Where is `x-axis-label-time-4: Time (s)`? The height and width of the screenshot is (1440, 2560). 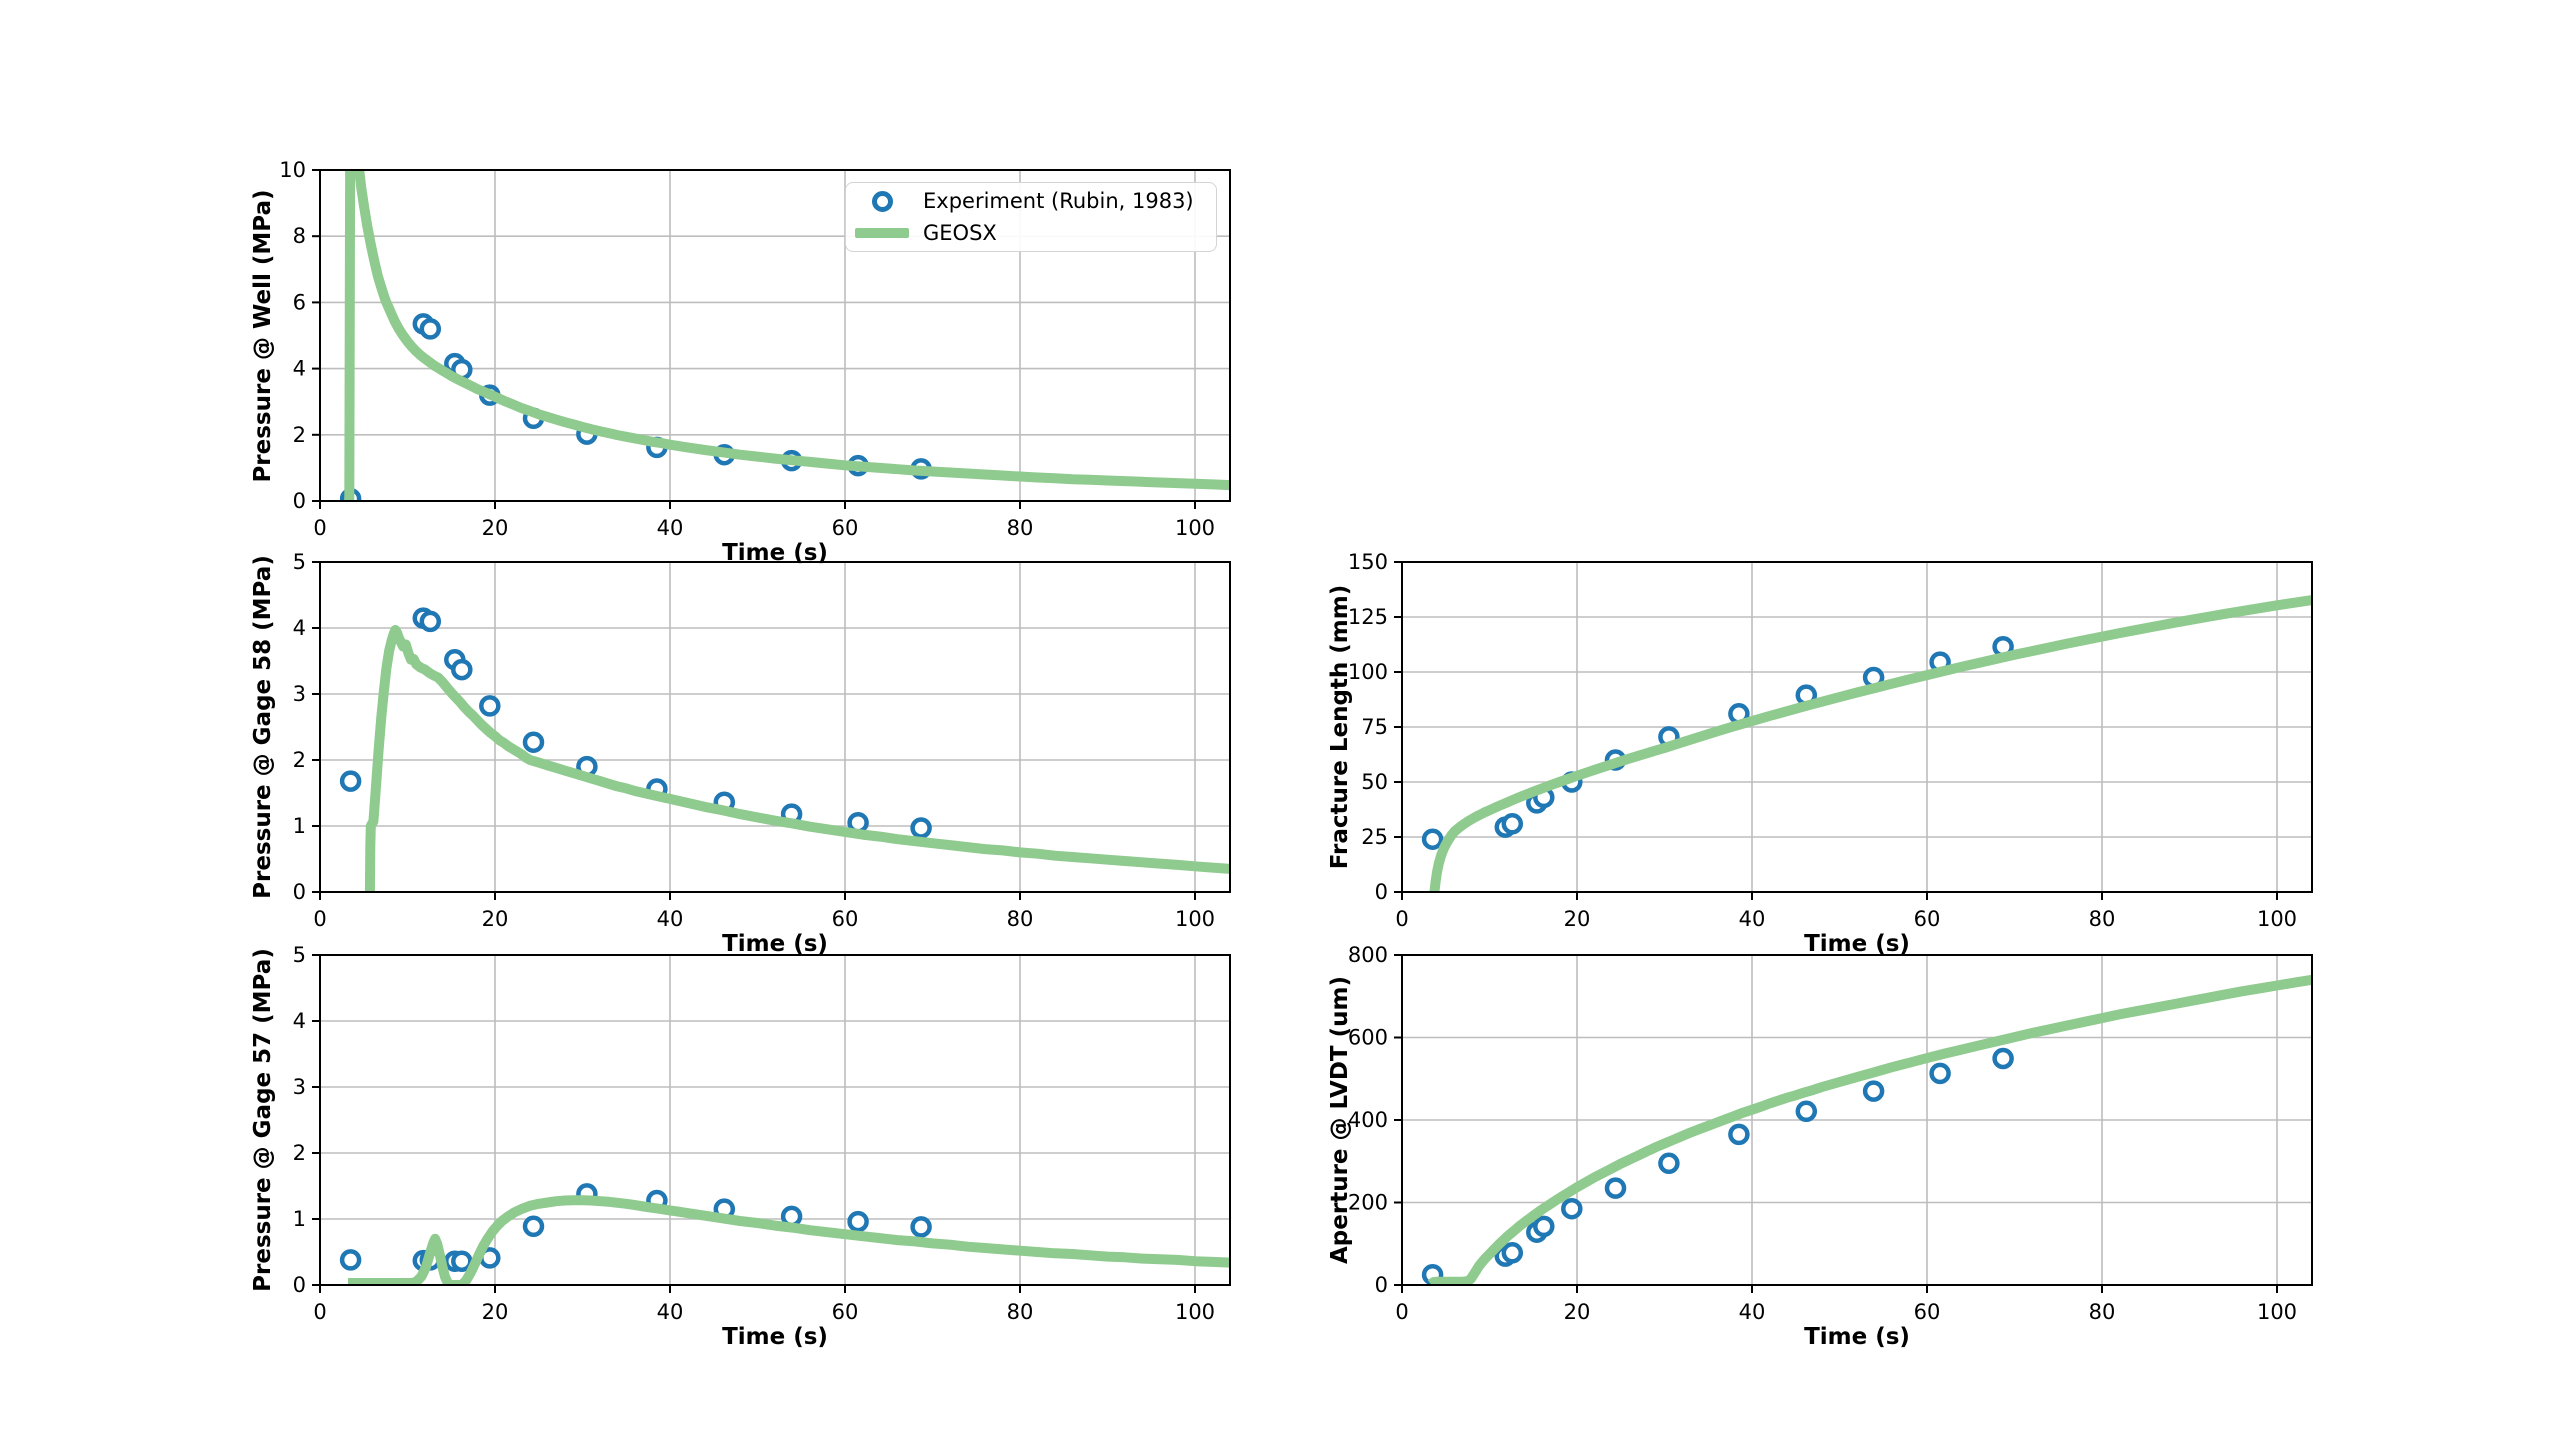 x-axis-label-time-4: Time (s) is located at coordinates (1857, 1337).